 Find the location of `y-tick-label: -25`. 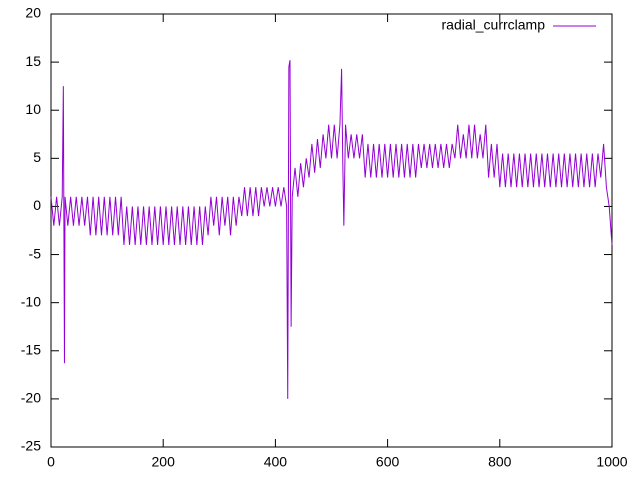

y-tick-label: -25 is located at coordinates (31, 446).